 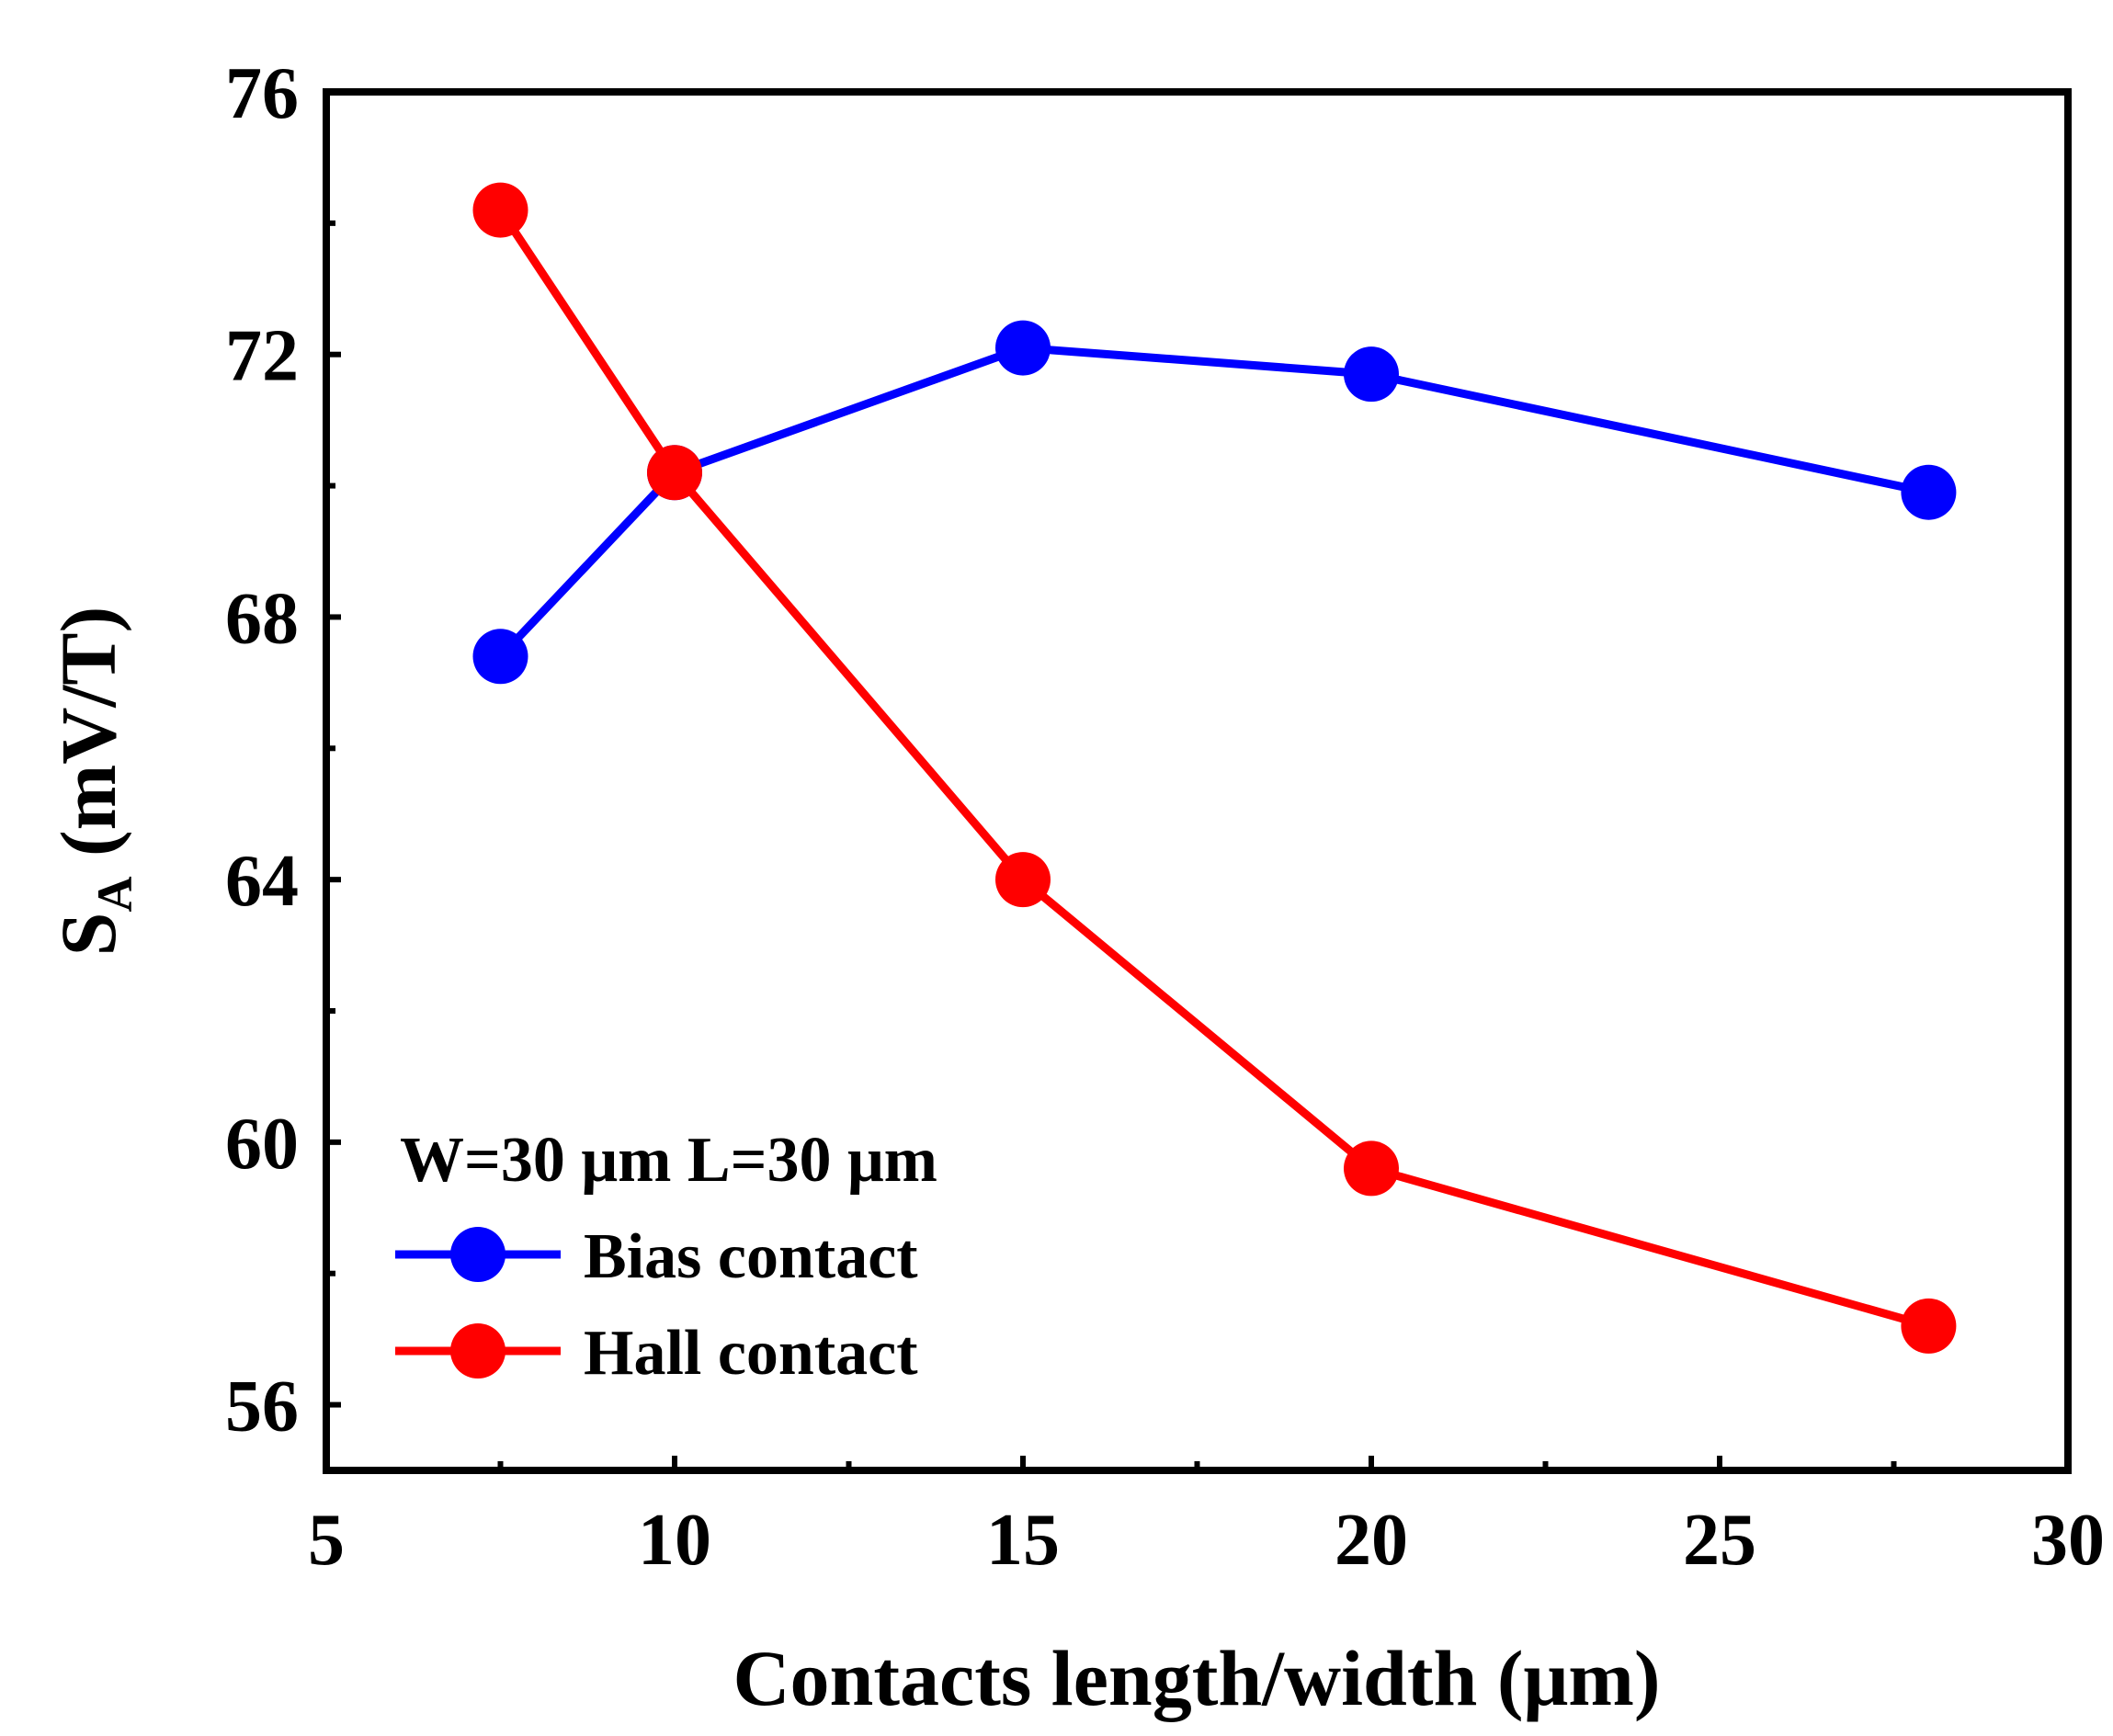 I want to click on legend: Bias contact Hall contact, so click(x=656, y=1305).